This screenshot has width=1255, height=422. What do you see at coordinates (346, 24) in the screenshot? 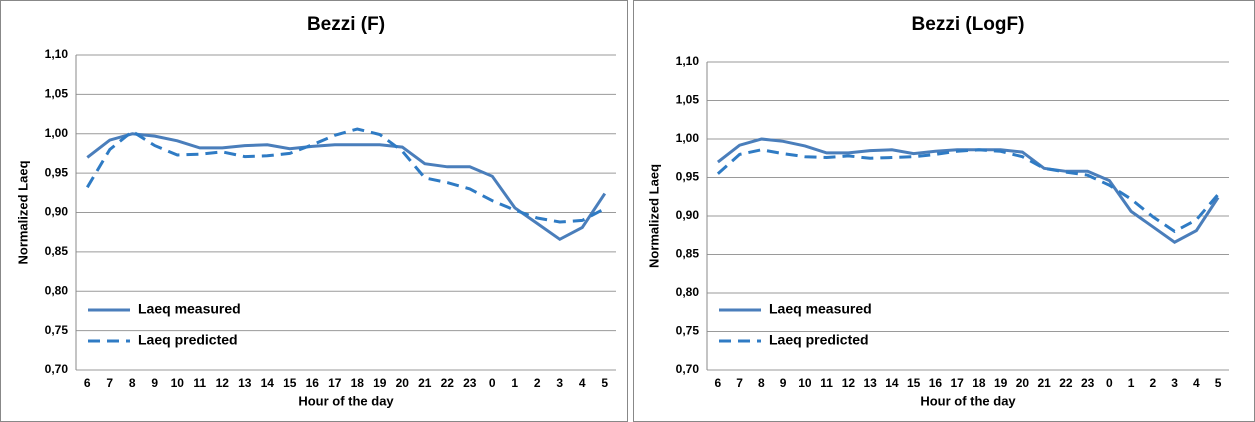
I see `chart-title: Bezzi (F)` at bounding box center [346, 24].